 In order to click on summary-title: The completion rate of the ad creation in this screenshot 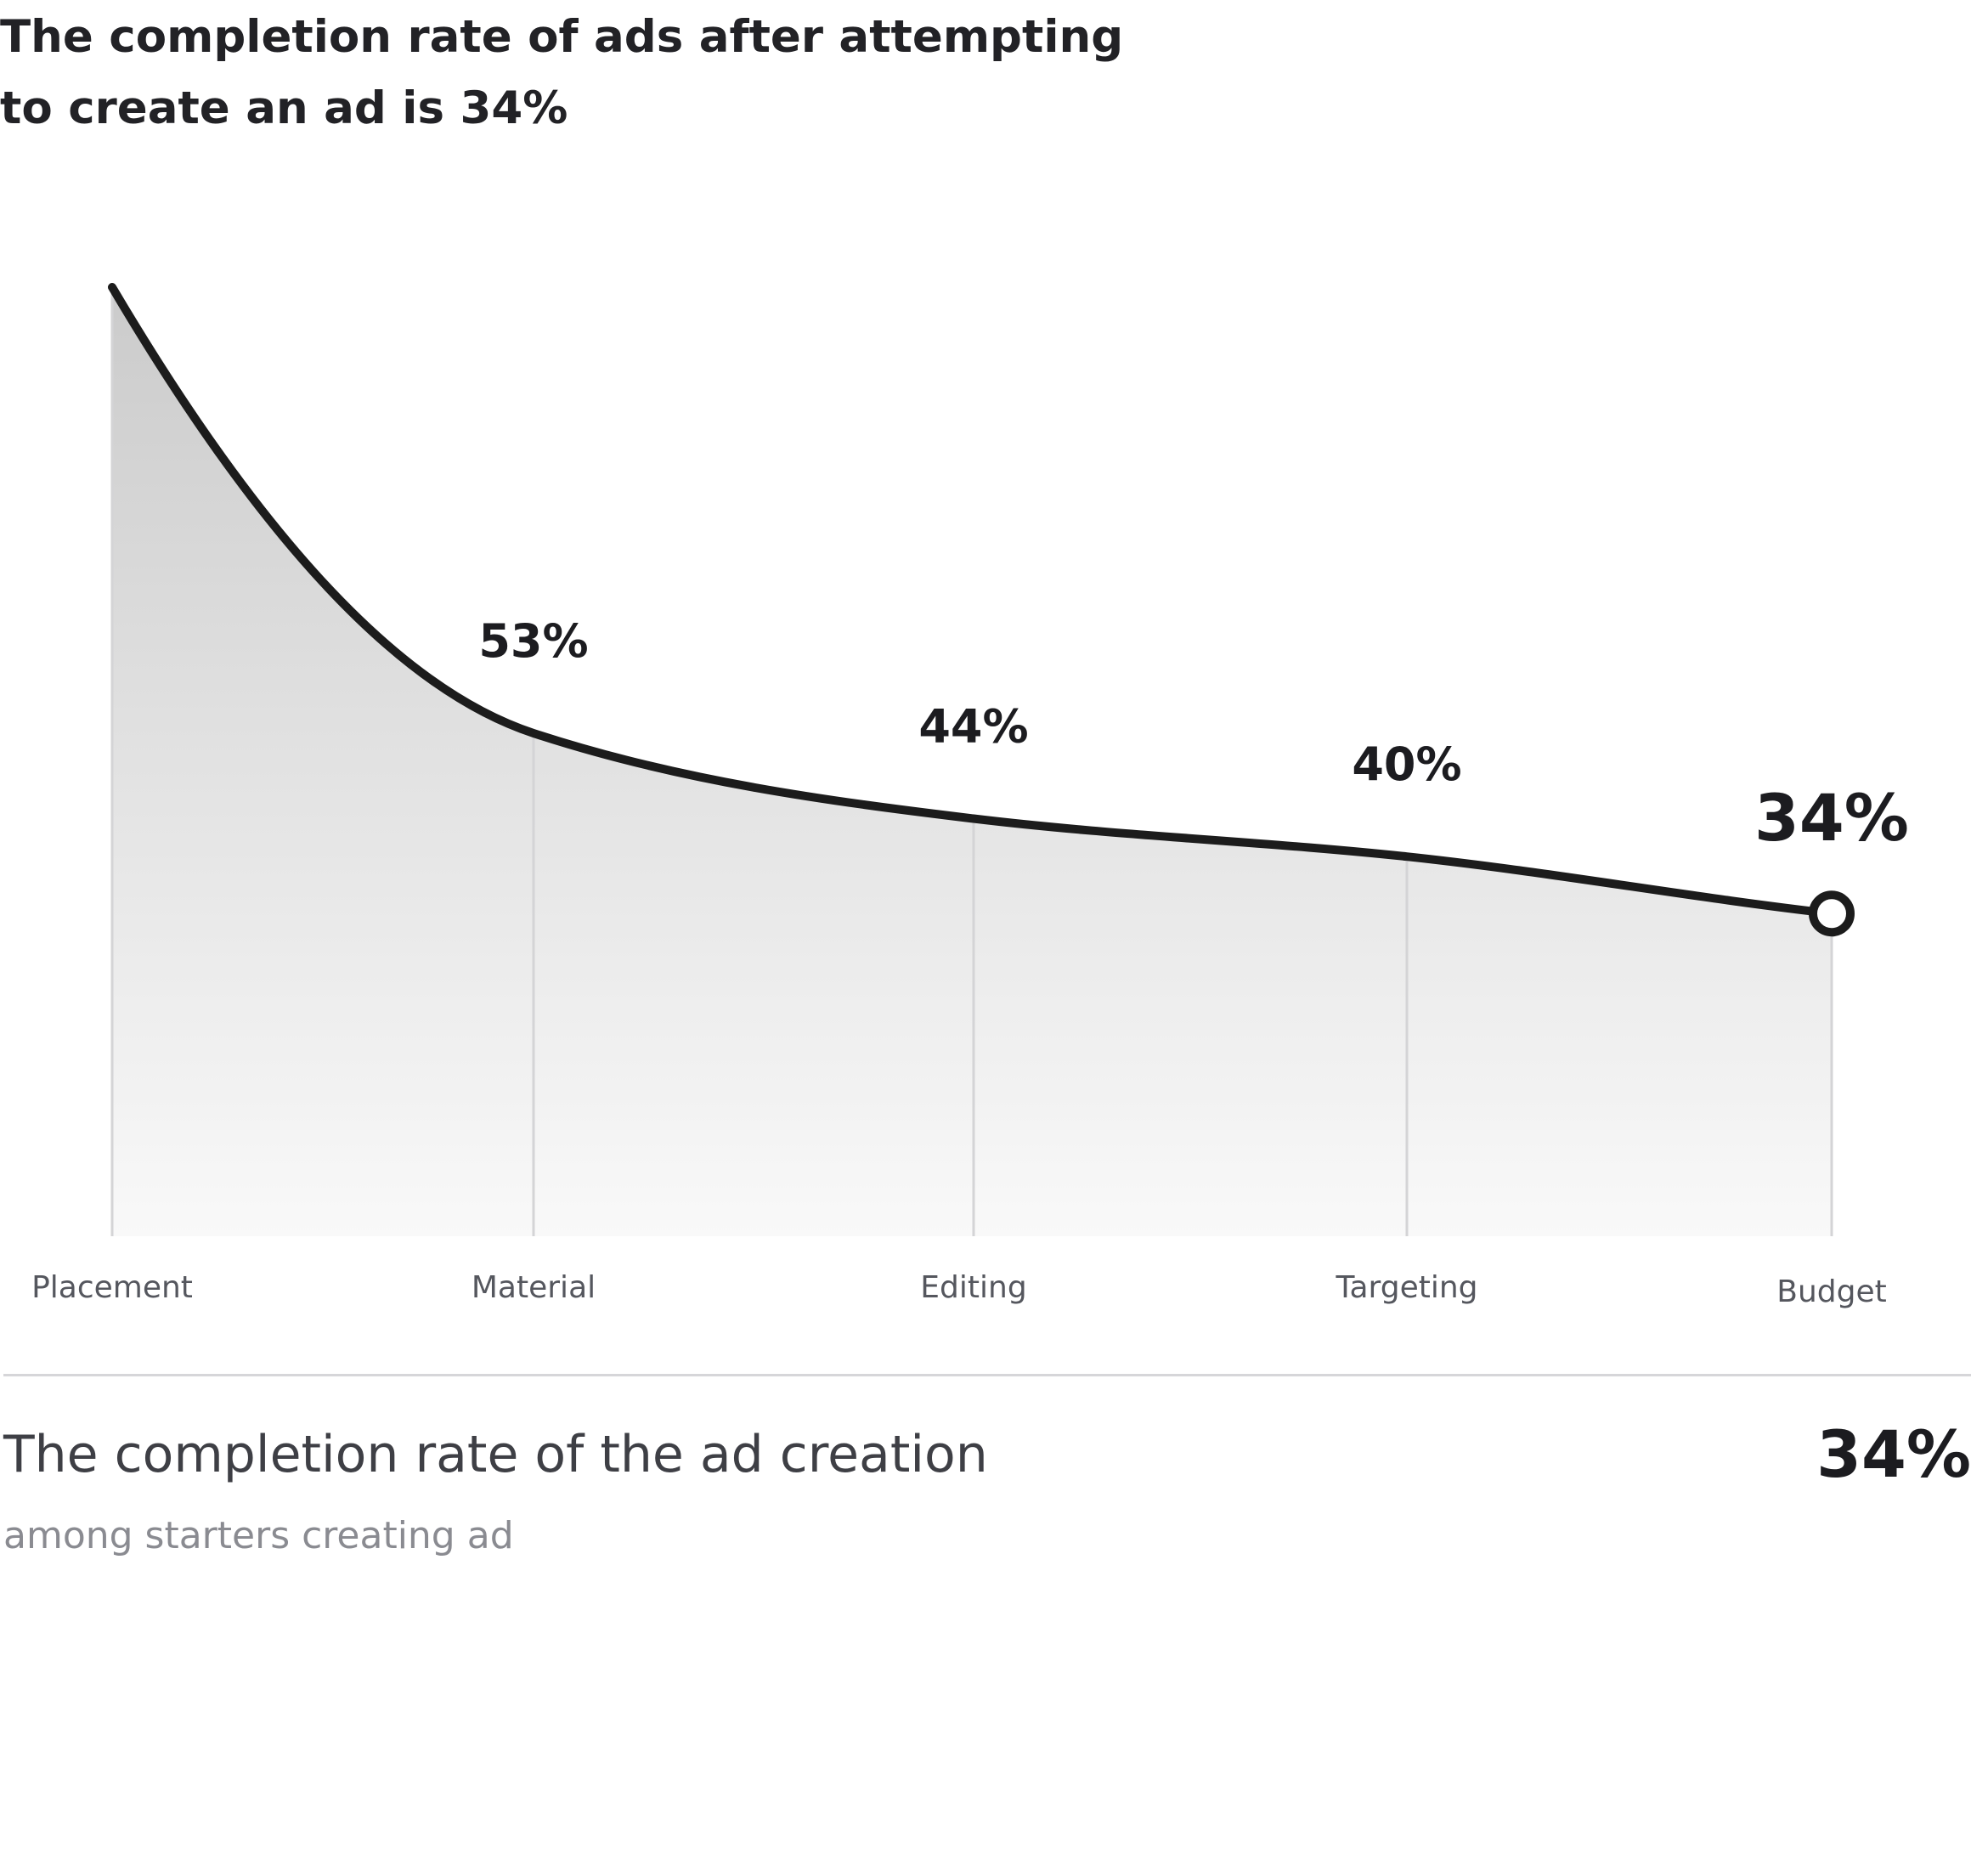, I will do `click(495, 1454)`.